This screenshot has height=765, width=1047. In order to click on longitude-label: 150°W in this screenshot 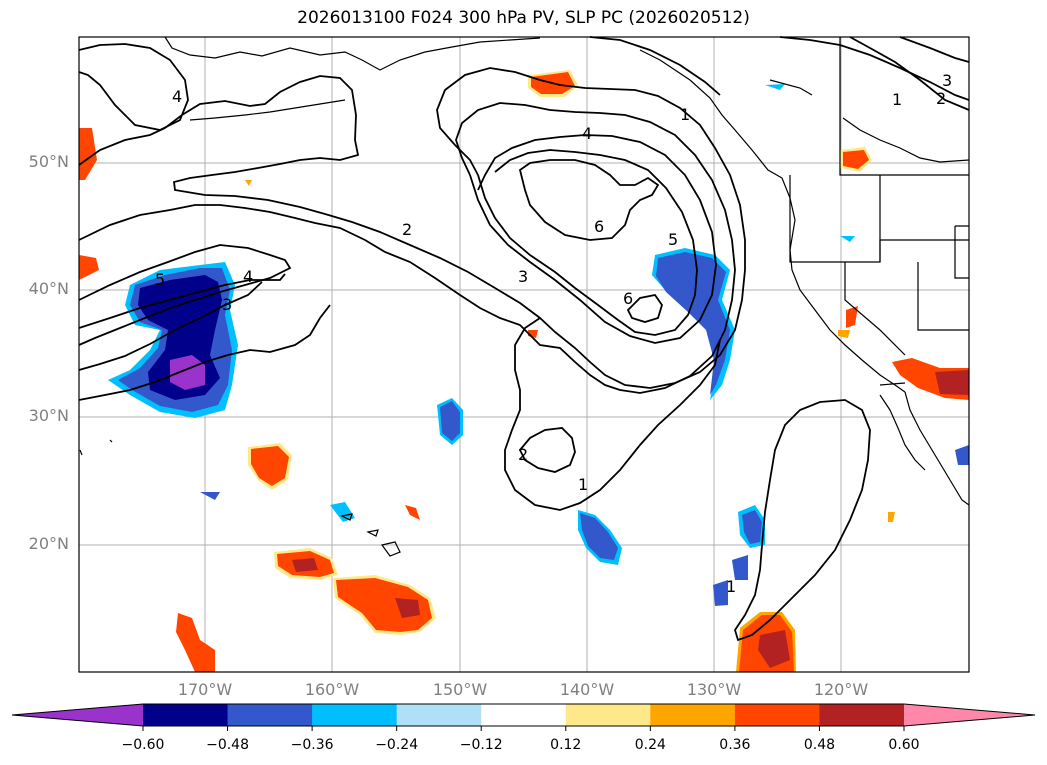, I will do `click(460, 689)`.